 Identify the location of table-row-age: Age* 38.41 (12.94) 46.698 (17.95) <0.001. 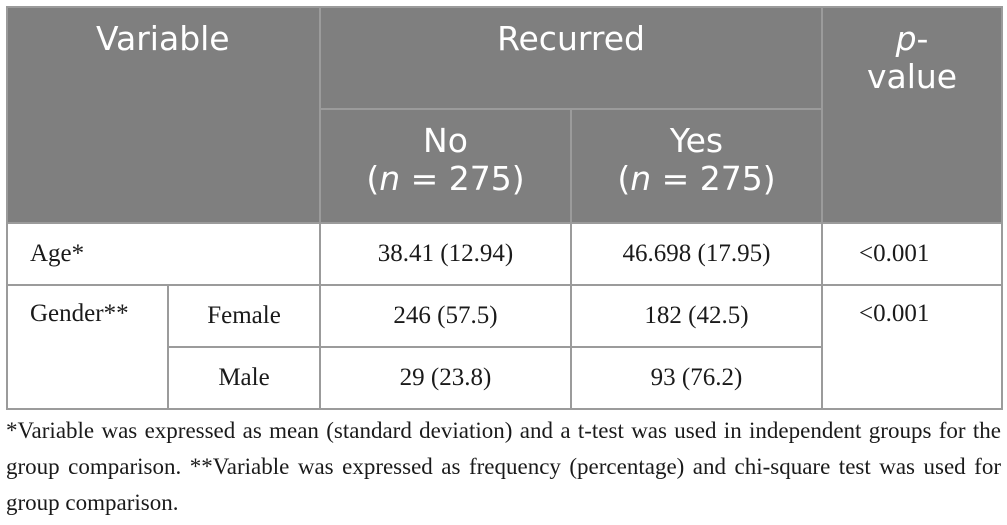
(505, 254).